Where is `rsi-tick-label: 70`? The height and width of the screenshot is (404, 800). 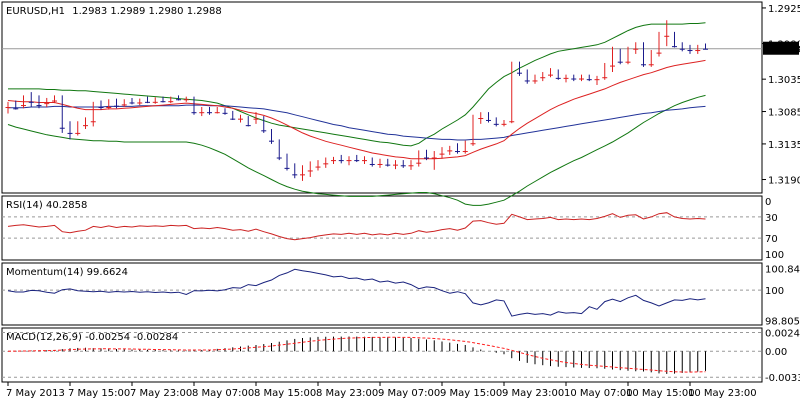 rsi-tick-label: 70 is located at coordinates (771, 239).